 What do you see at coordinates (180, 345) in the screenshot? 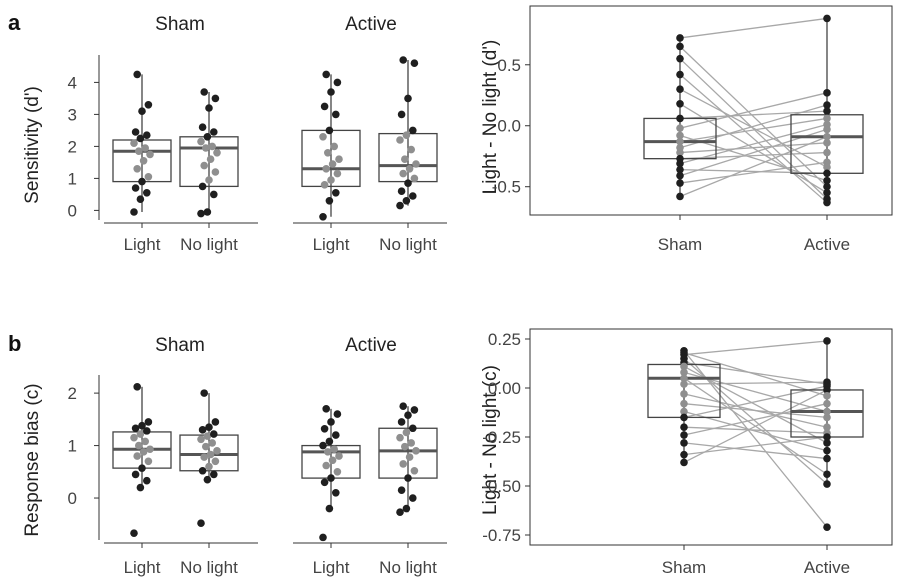
I see `facet-label-sham: Sham` at bounding box center [180, 345].